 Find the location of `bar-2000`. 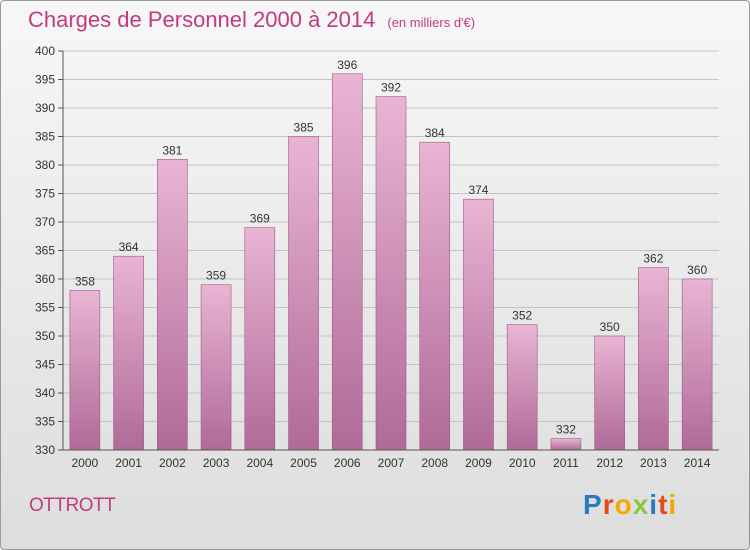

bar-2000 is located at coordinates (85, 370).